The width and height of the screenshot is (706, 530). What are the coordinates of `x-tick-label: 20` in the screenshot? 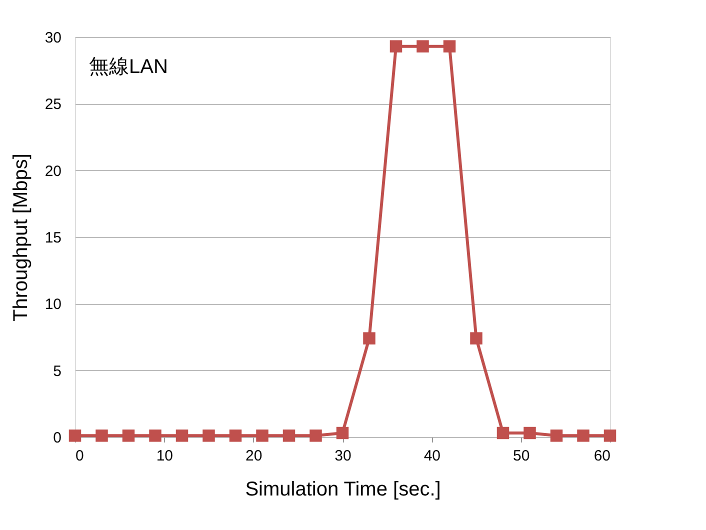 It's located at (253, 456).